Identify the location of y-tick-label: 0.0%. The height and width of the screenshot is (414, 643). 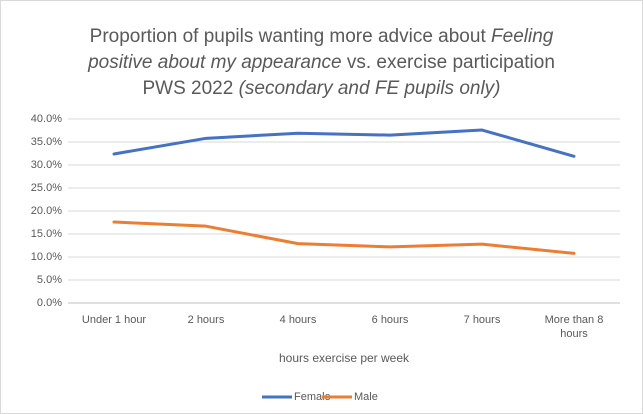
(49, 303).